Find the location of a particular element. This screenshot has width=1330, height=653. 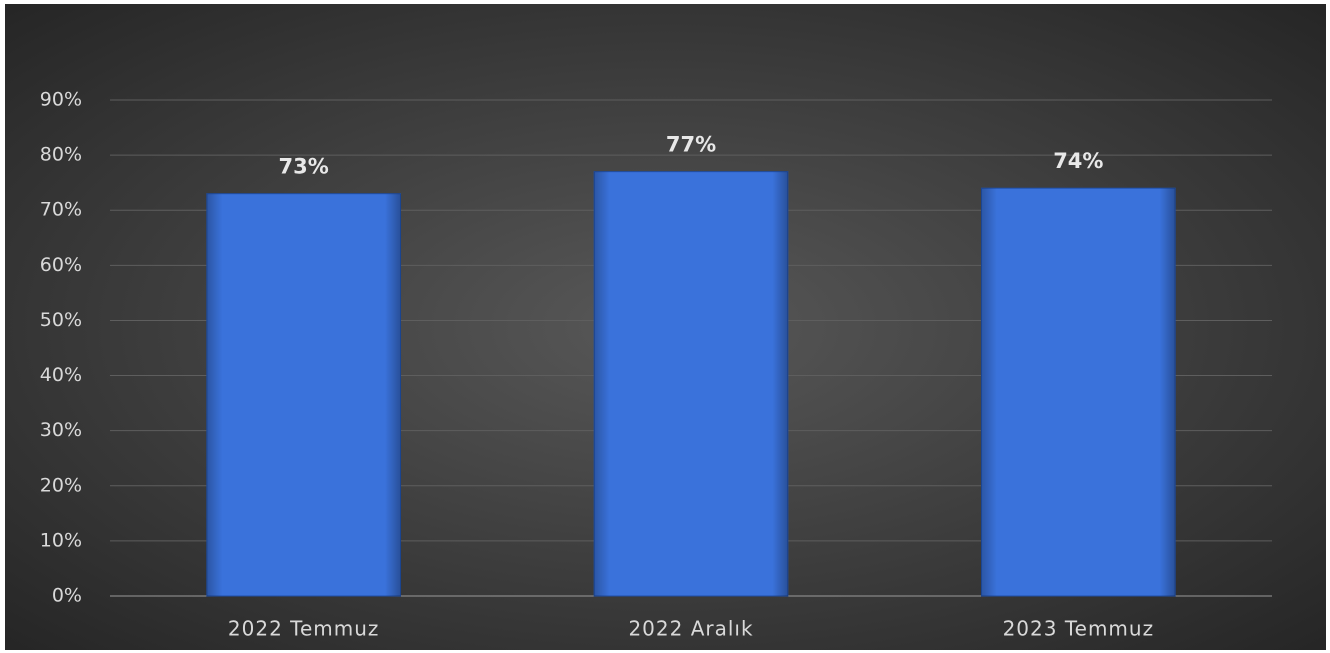

y-tick-label: 20% is located at coordinates (61, 485).